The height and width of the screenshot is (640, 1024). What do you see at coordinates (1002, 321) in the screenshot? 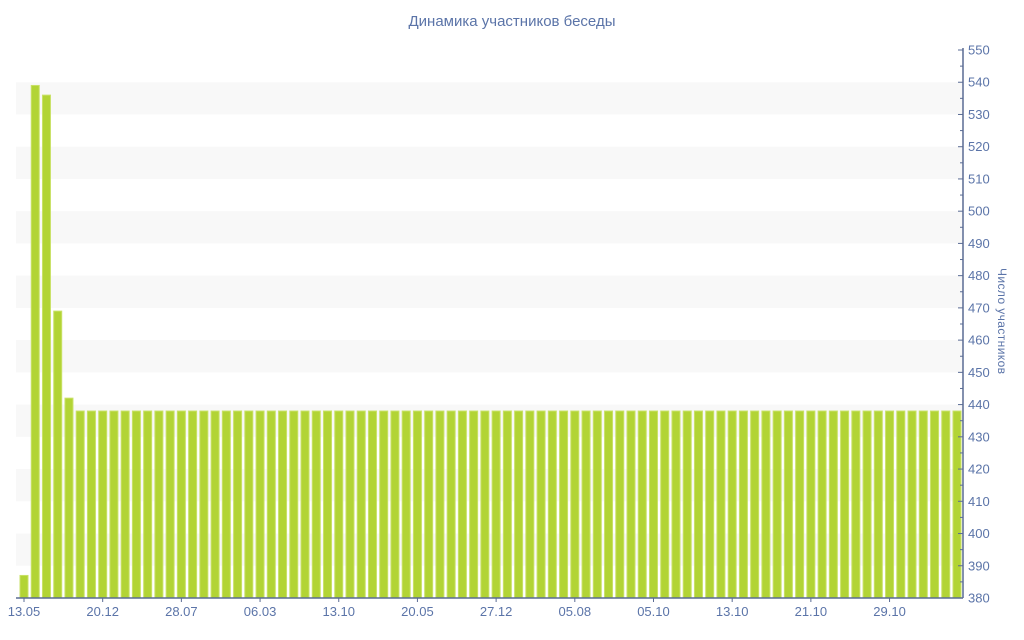
I see `y-axis-title: Число участников` at bounding box center [1002, 321].